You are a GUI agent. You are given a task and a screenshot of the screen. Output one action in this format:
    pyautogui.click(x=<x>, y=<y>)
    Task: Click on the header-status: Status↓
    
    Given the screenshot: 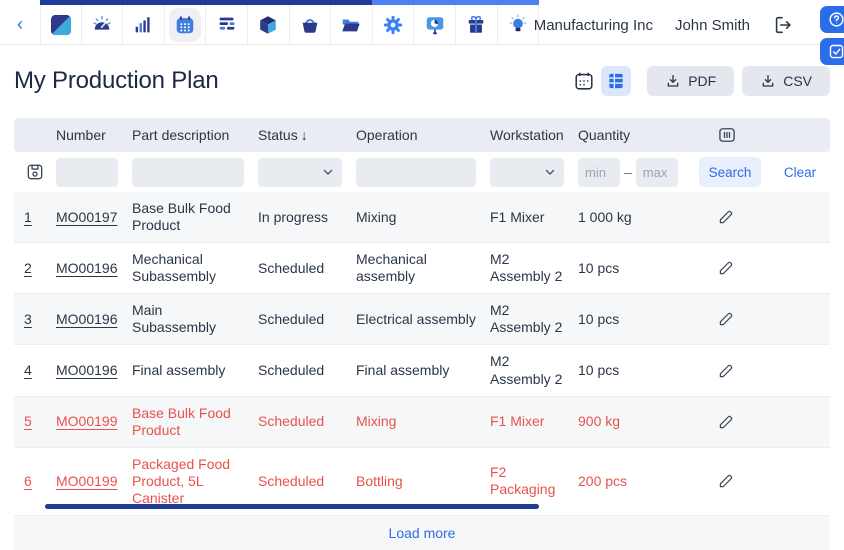 What is the action you would take?
    pyautogui.click(x=307, y=135)
    